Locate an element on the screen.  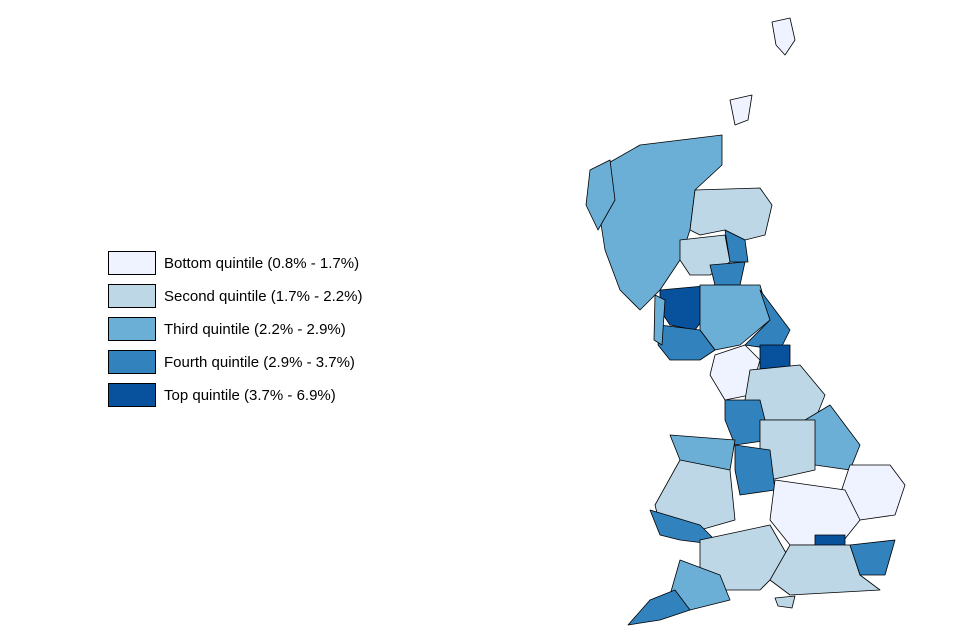
legend-label: Bottom quintile (0.8% - 1.7%) is located at coordinates (262, 263).